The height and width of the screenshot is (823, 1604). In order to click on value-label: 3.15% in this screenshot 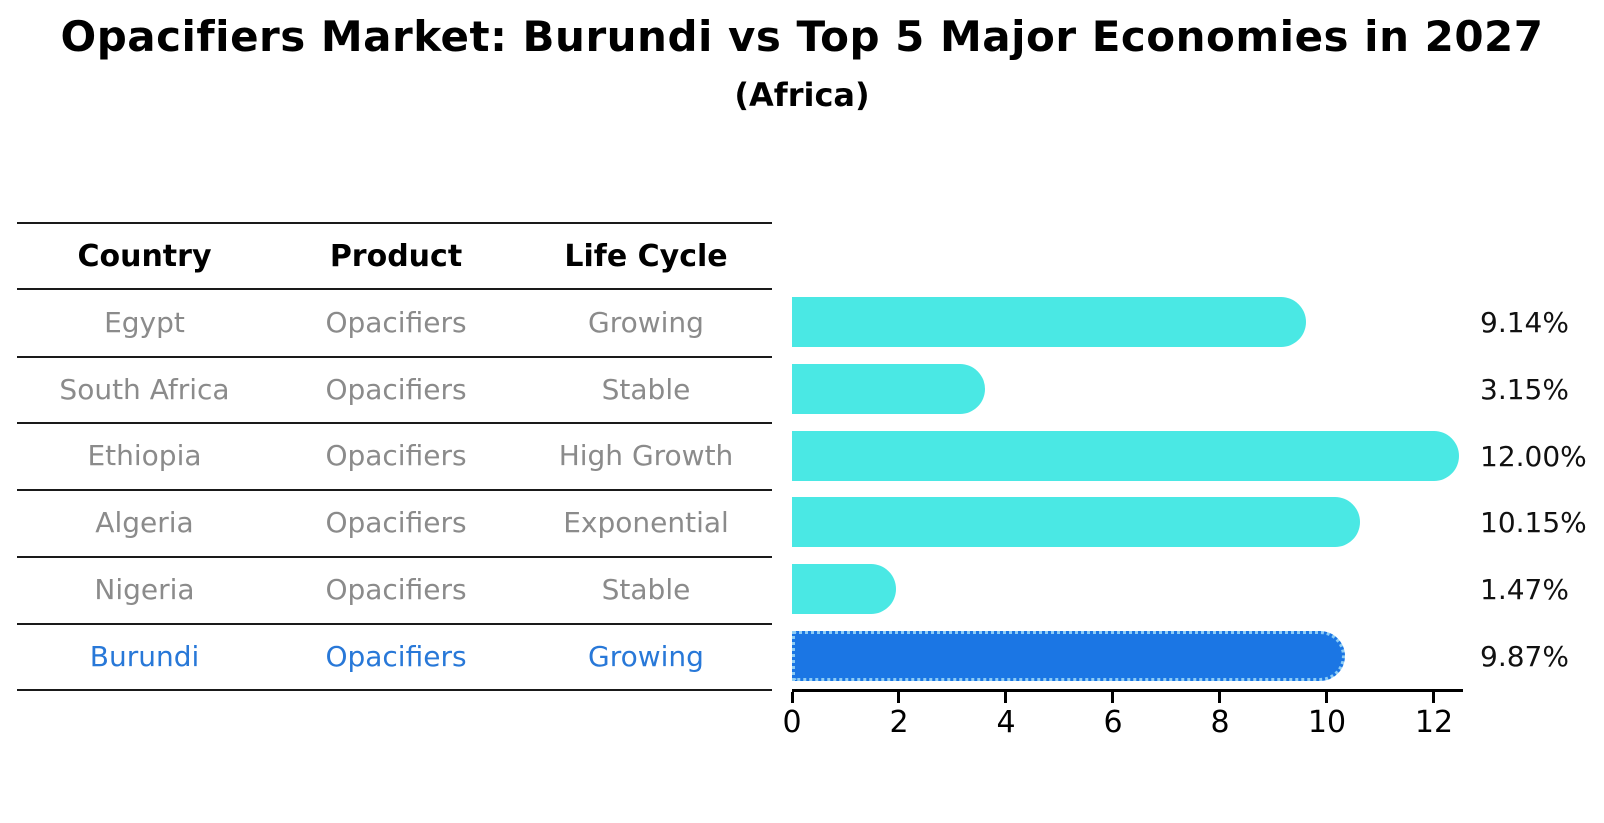, I will do `click(1524, 389)`.